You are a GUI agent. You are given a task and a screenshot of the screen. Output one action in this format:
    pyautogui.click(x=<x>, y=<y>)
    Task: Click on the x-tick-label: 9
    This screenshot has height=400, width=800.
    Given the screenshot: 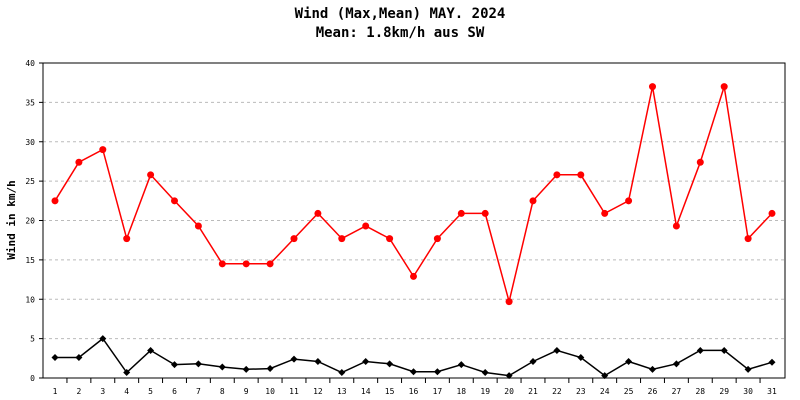 What is the action you would take?
    pyautogui.click(x=246, y=391)
    